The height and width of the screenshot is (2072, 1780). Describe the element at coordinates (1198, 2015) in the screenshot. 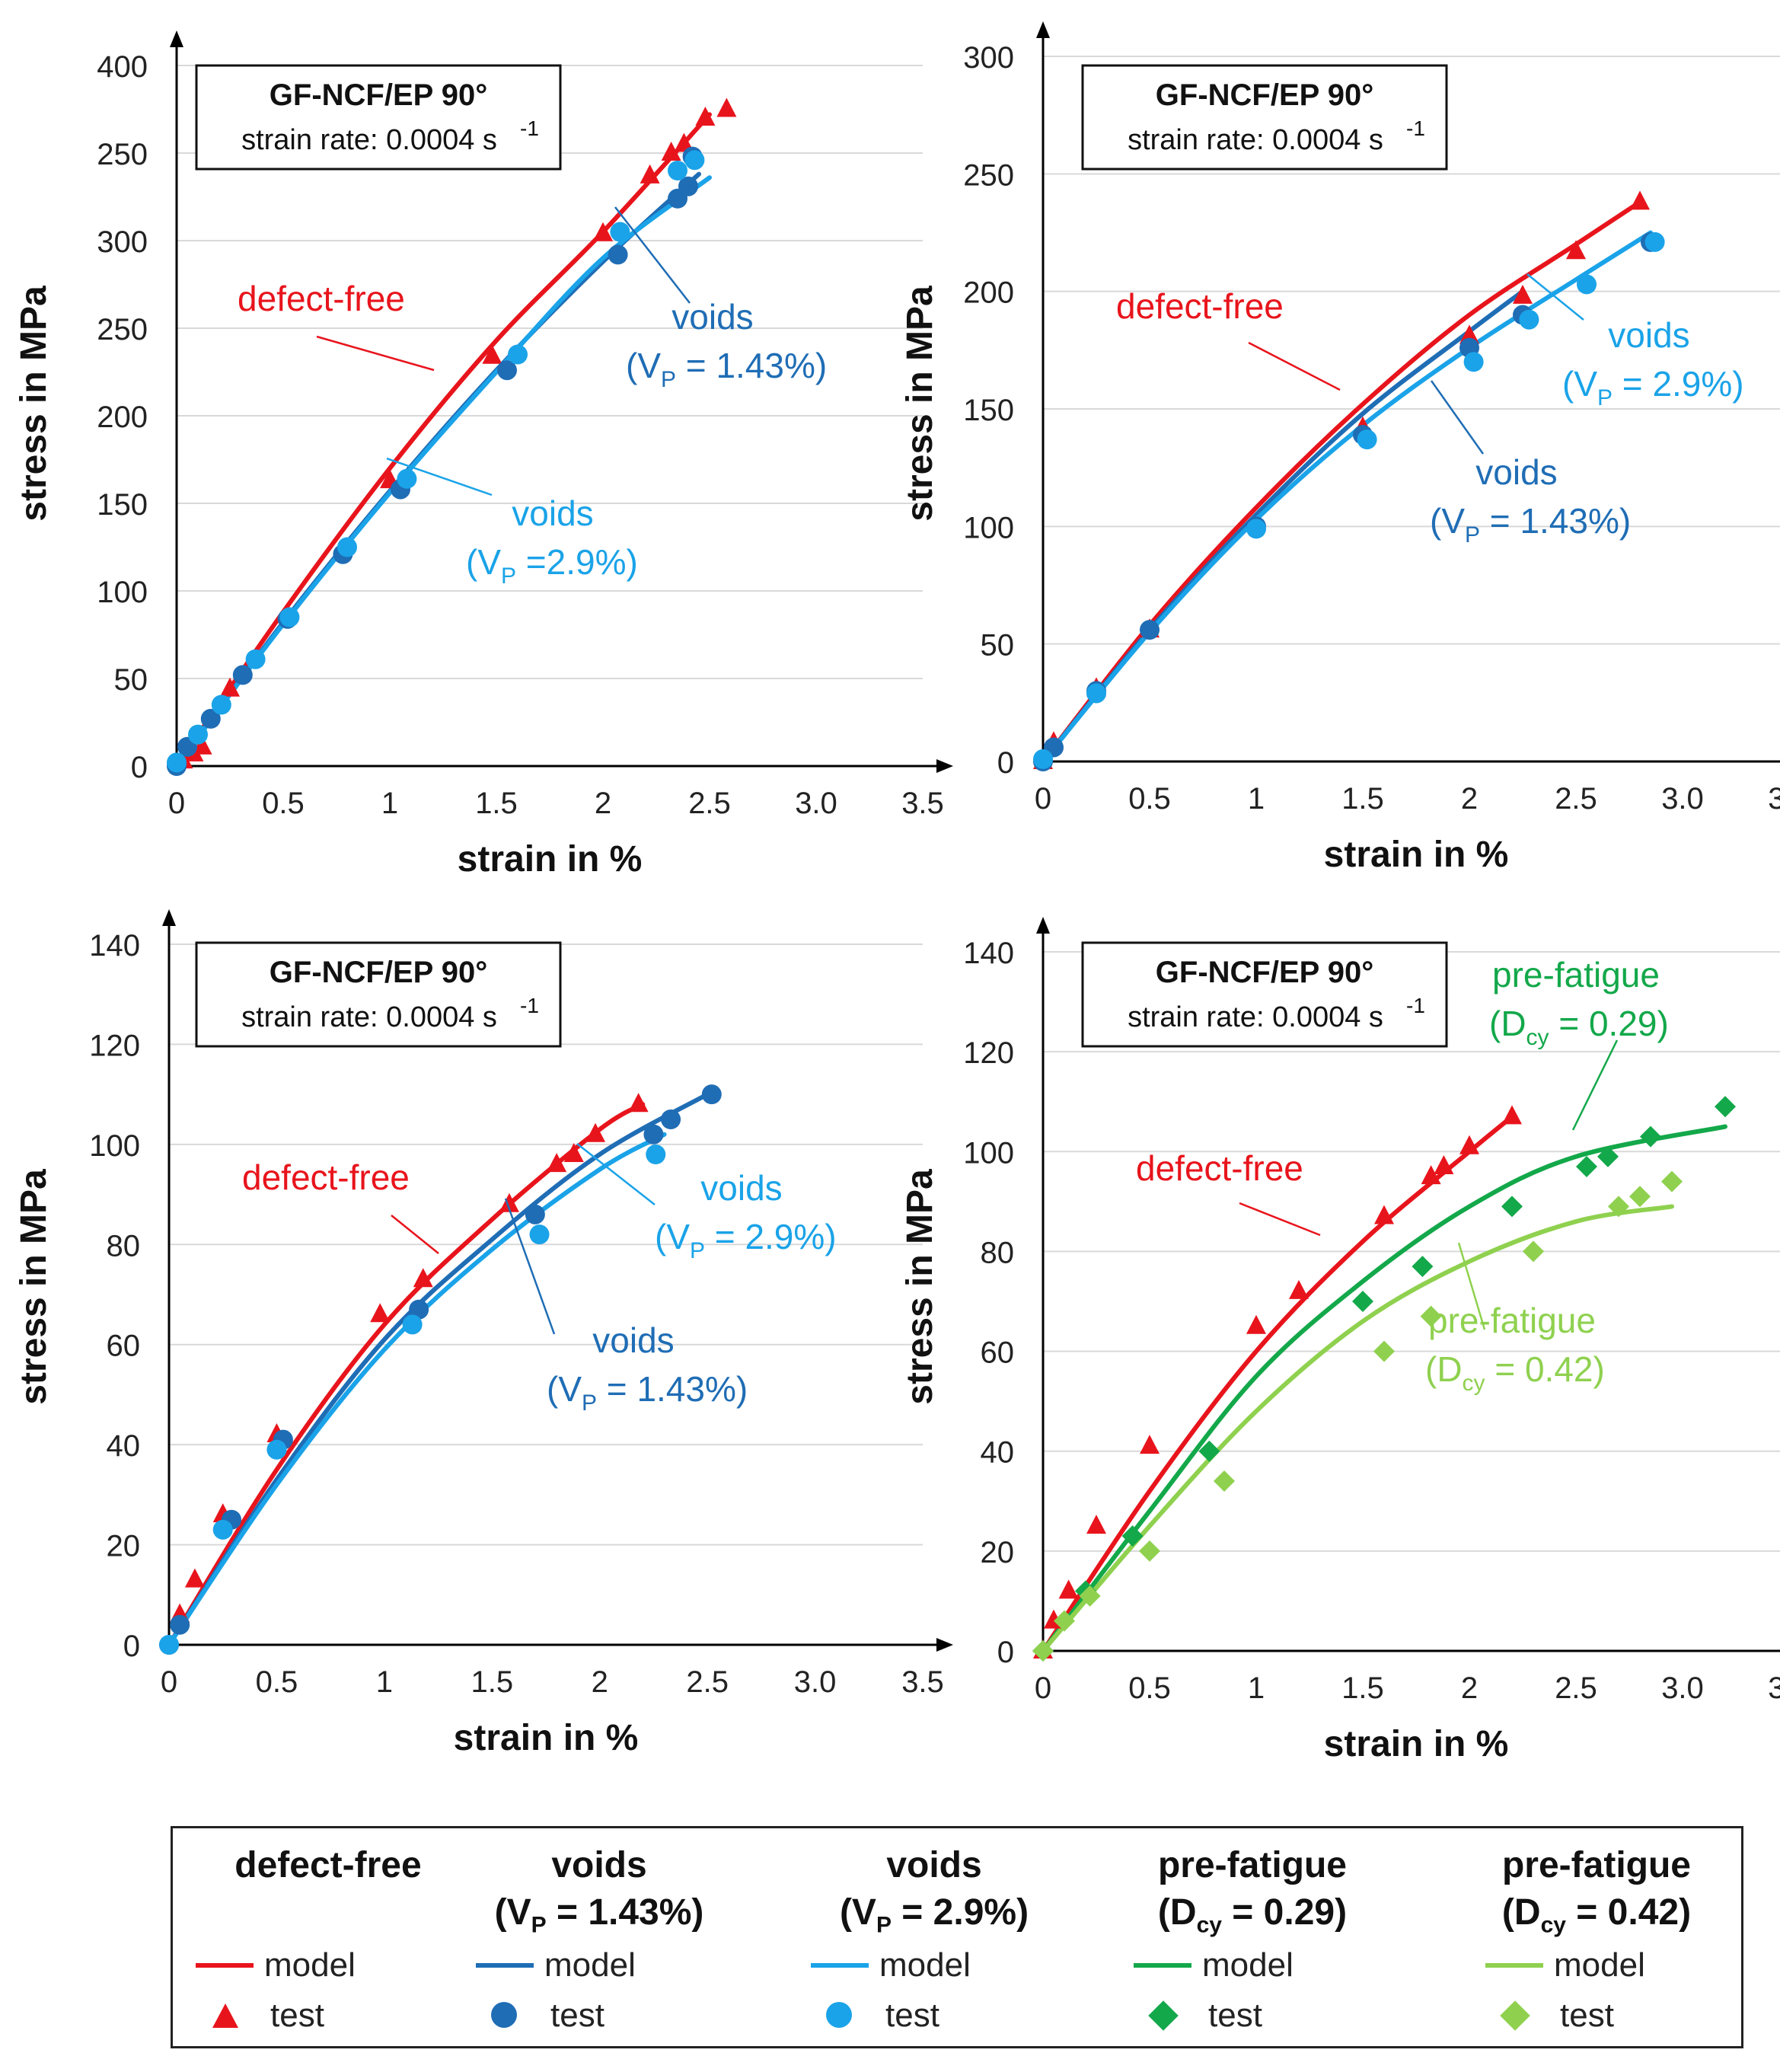

I see `legend-test-prefatigue-029: test` at that location.